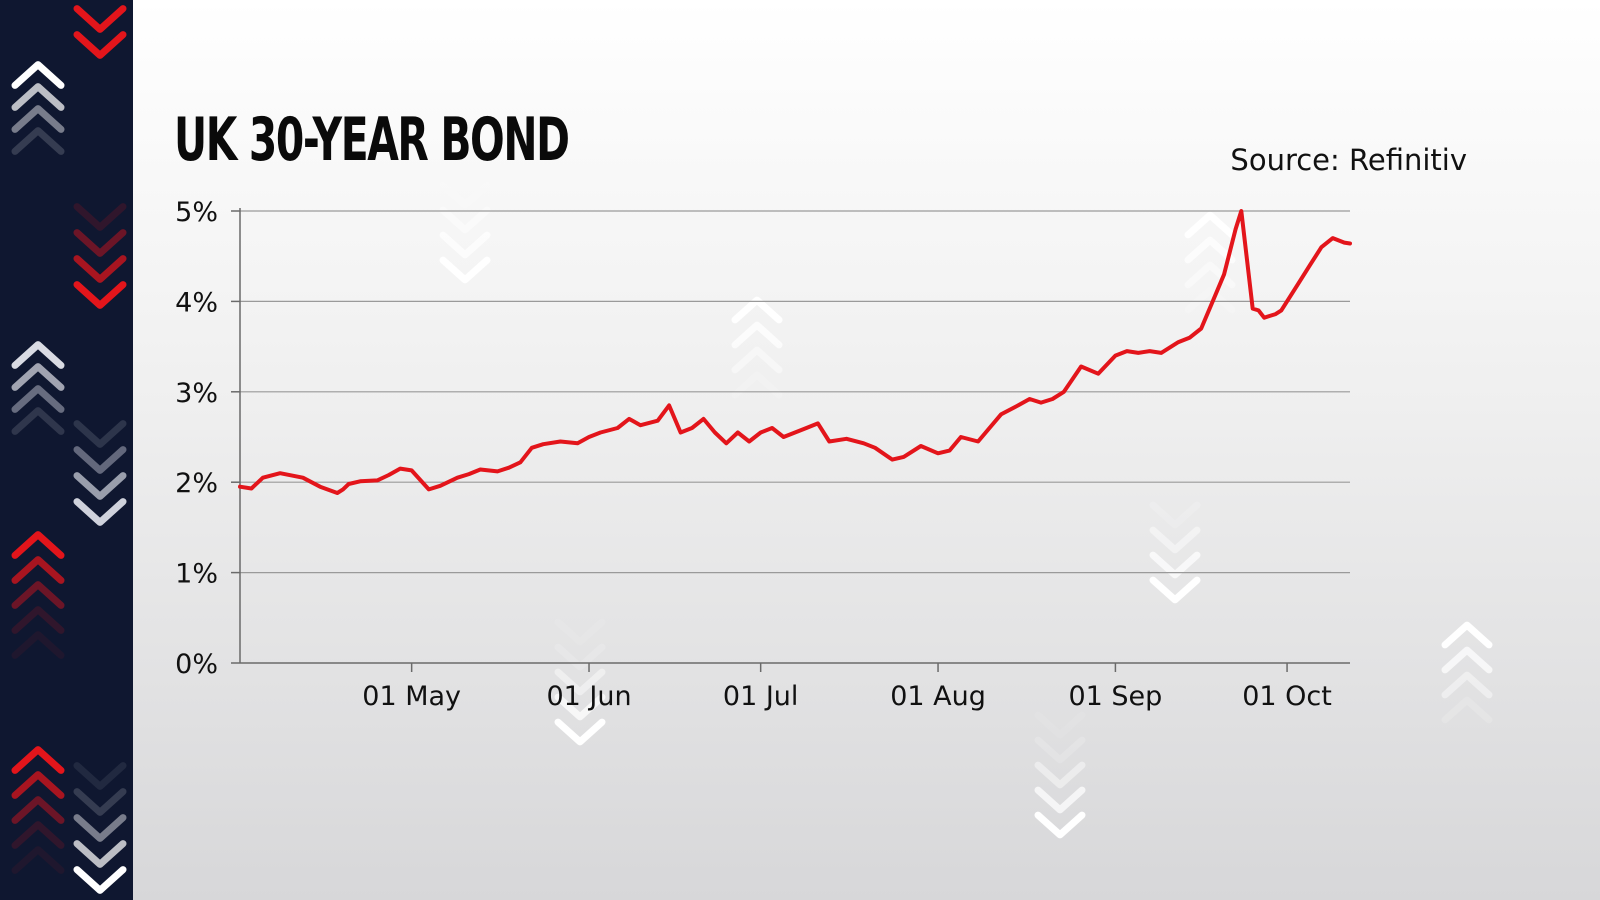  Describe the element at coordinates (196, 483) in the screenshot. I see `y-tick-label: 2%` at that location.